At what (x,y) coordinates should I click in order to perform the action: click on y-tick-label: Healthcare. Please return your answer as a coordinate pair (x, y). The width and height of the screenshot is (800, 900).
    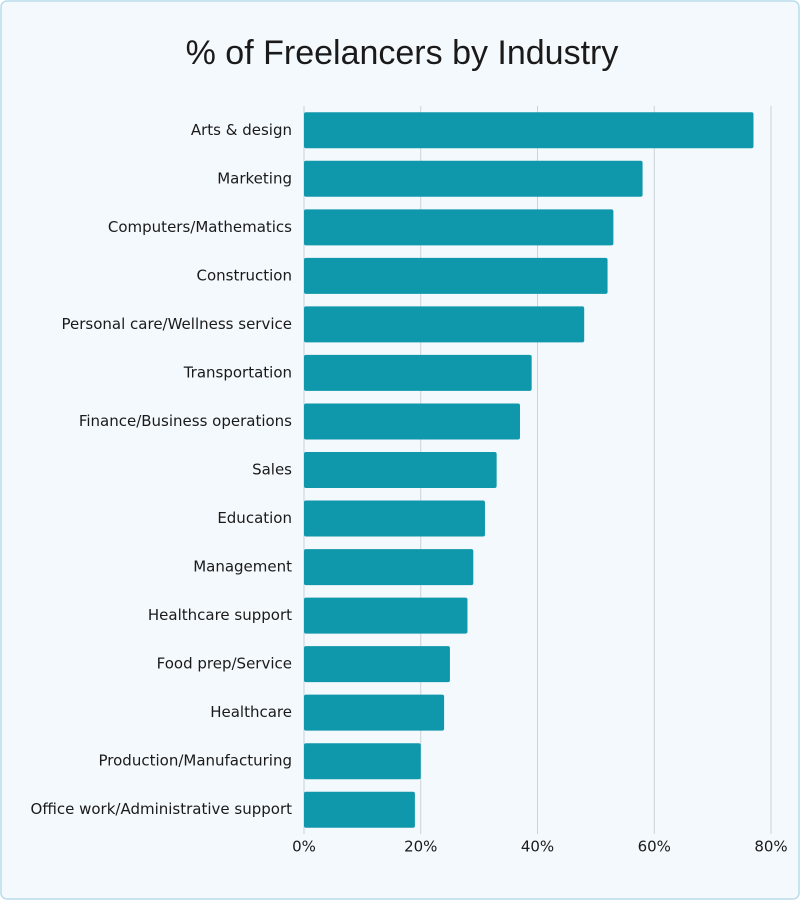
    Looking at the image, I should click on (251, 712).